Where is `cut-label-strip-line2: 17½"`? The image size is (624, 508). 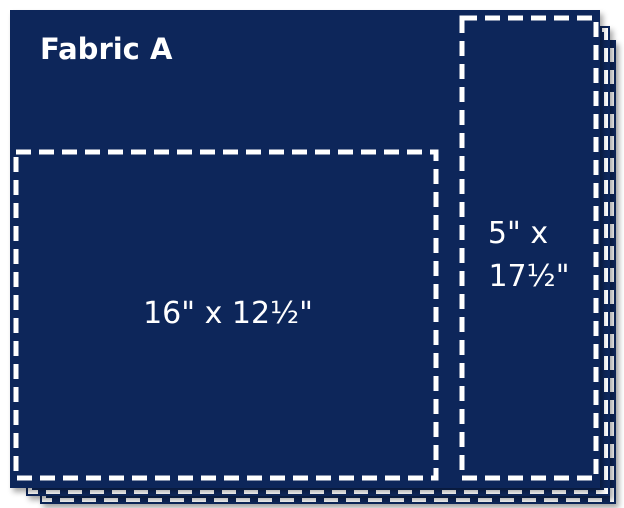 cut-label-strip-line2: 17½" is located at coordinates (528, 276).